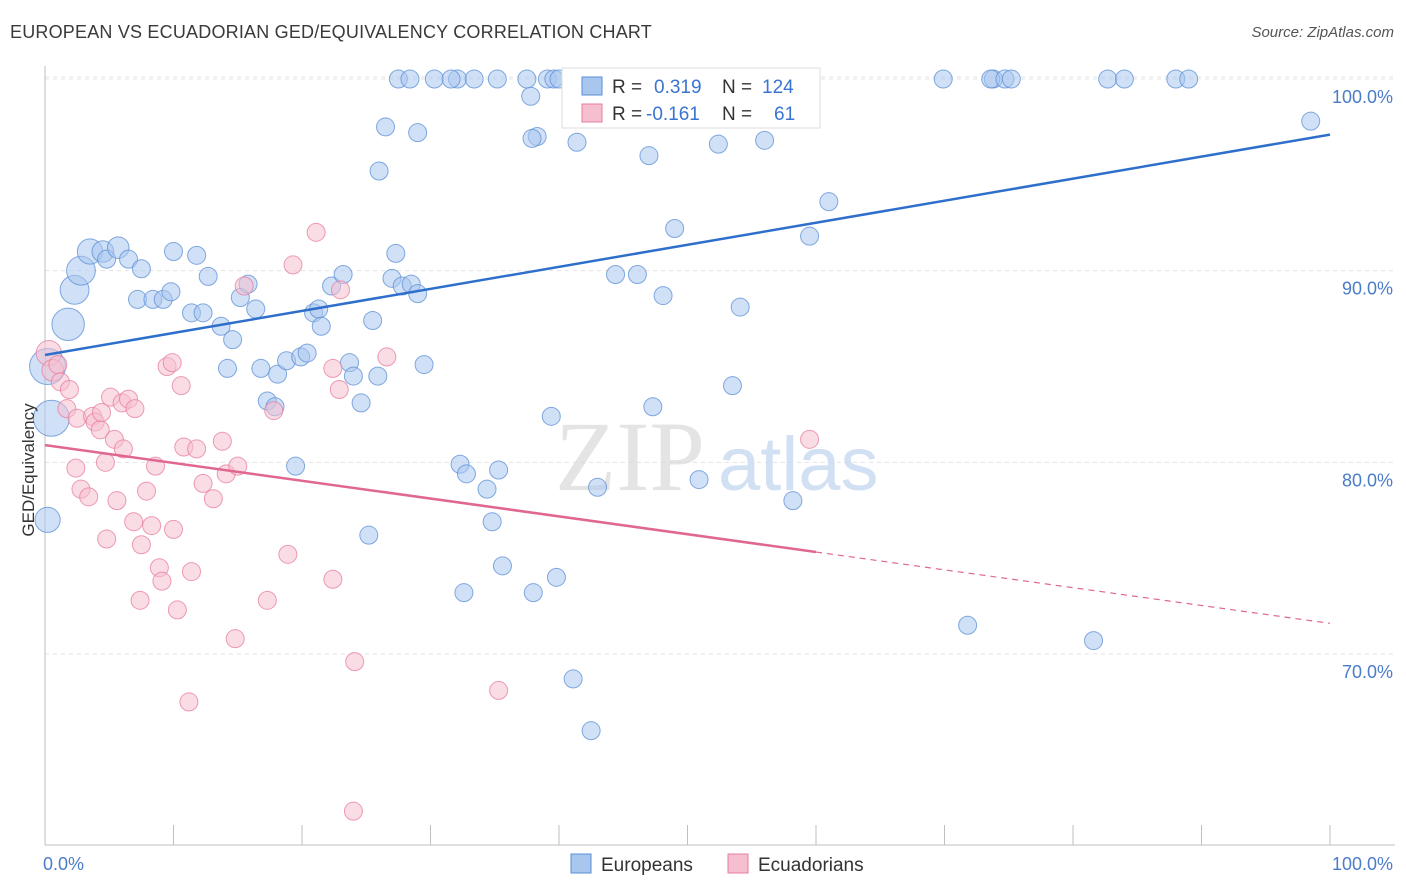 Image resolution: width=1406 pixels, height=892 pixels. Describe the element at coordinates (1362, 864) in the screenshot. I see `x-tick-label: 100.0%` at that location.